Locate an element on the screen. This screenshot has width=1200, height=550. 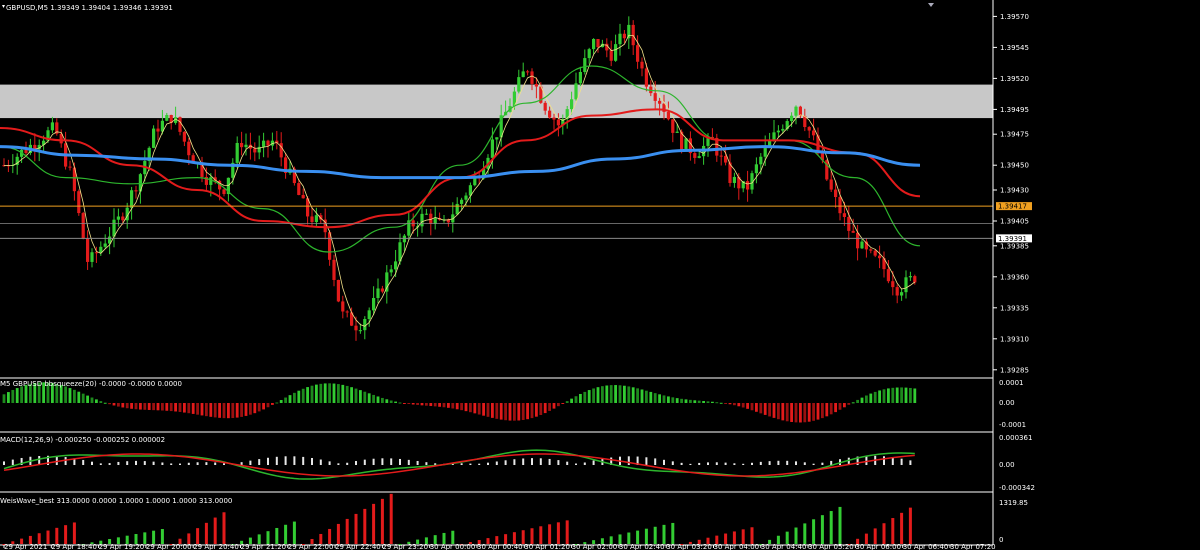
time-tick-label: 30 Apr 03:20 is located at coordinates (689, 546).